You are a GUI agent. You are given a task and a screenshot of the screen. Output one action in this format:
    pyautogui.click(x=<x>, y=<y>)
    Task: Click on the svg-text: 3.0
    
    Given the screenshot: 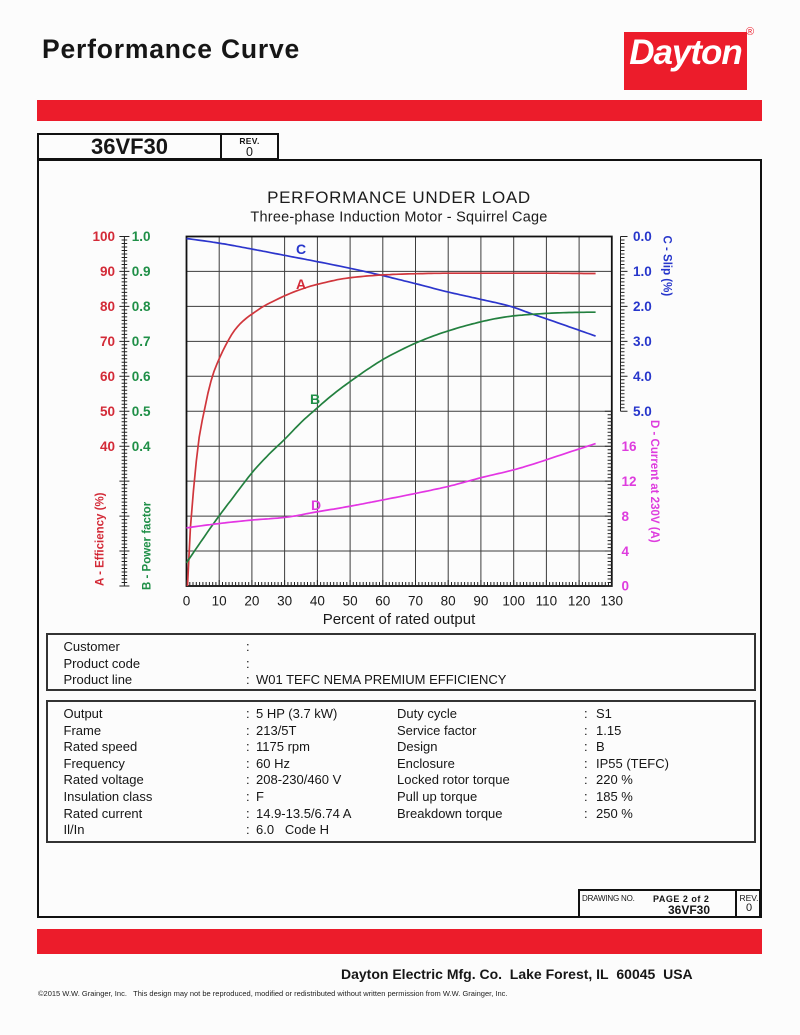 What is the action you would take?
    pyautogui.click(x=642, y=341)
    